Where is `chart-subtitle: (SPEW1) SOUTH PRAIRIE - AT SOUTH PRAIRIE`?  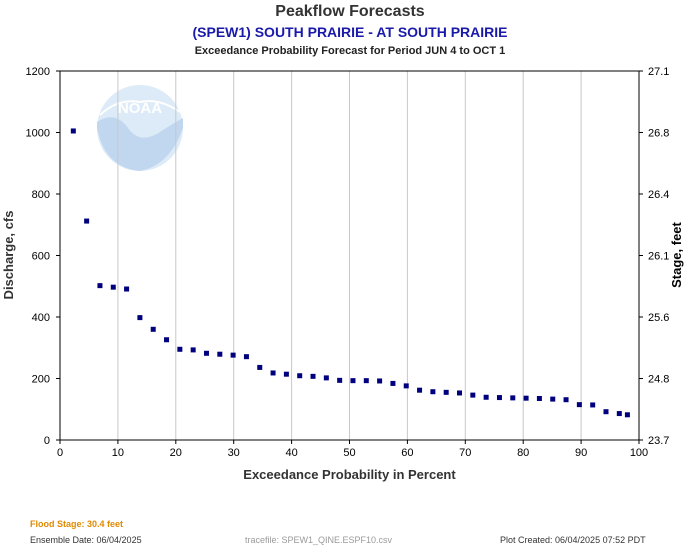 chart-subtitle: (SPEW1) SOUTH PRAIRIE - AT SOUTH PRAIRIE is located at coordinates (350, 32).